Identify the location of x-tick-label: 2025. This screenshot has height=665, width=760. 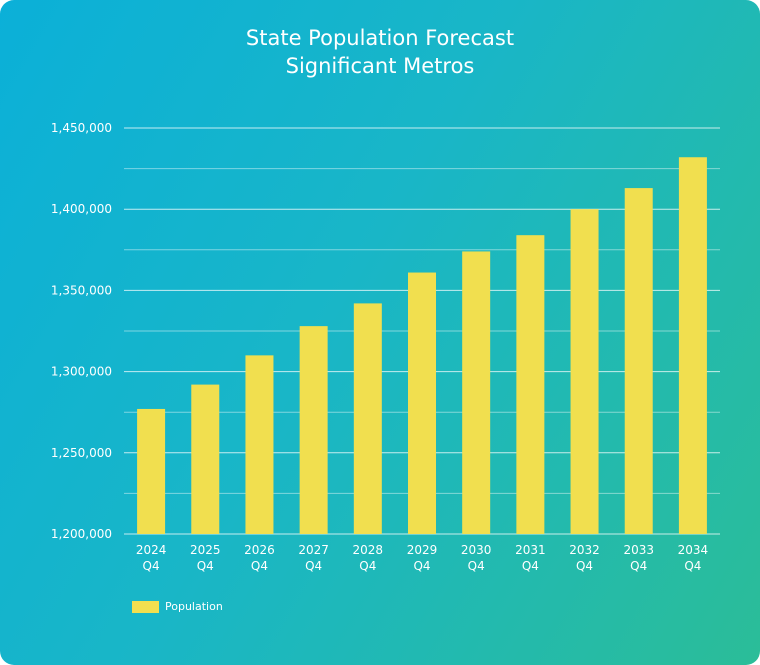
(205, 550).